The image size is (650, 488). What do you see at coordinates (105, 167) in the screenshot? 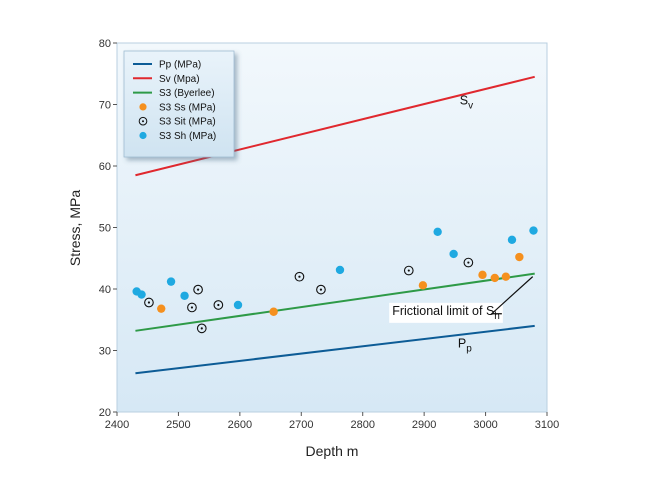
I see `y-tick-label: 60` at bounding box center [105, 167].